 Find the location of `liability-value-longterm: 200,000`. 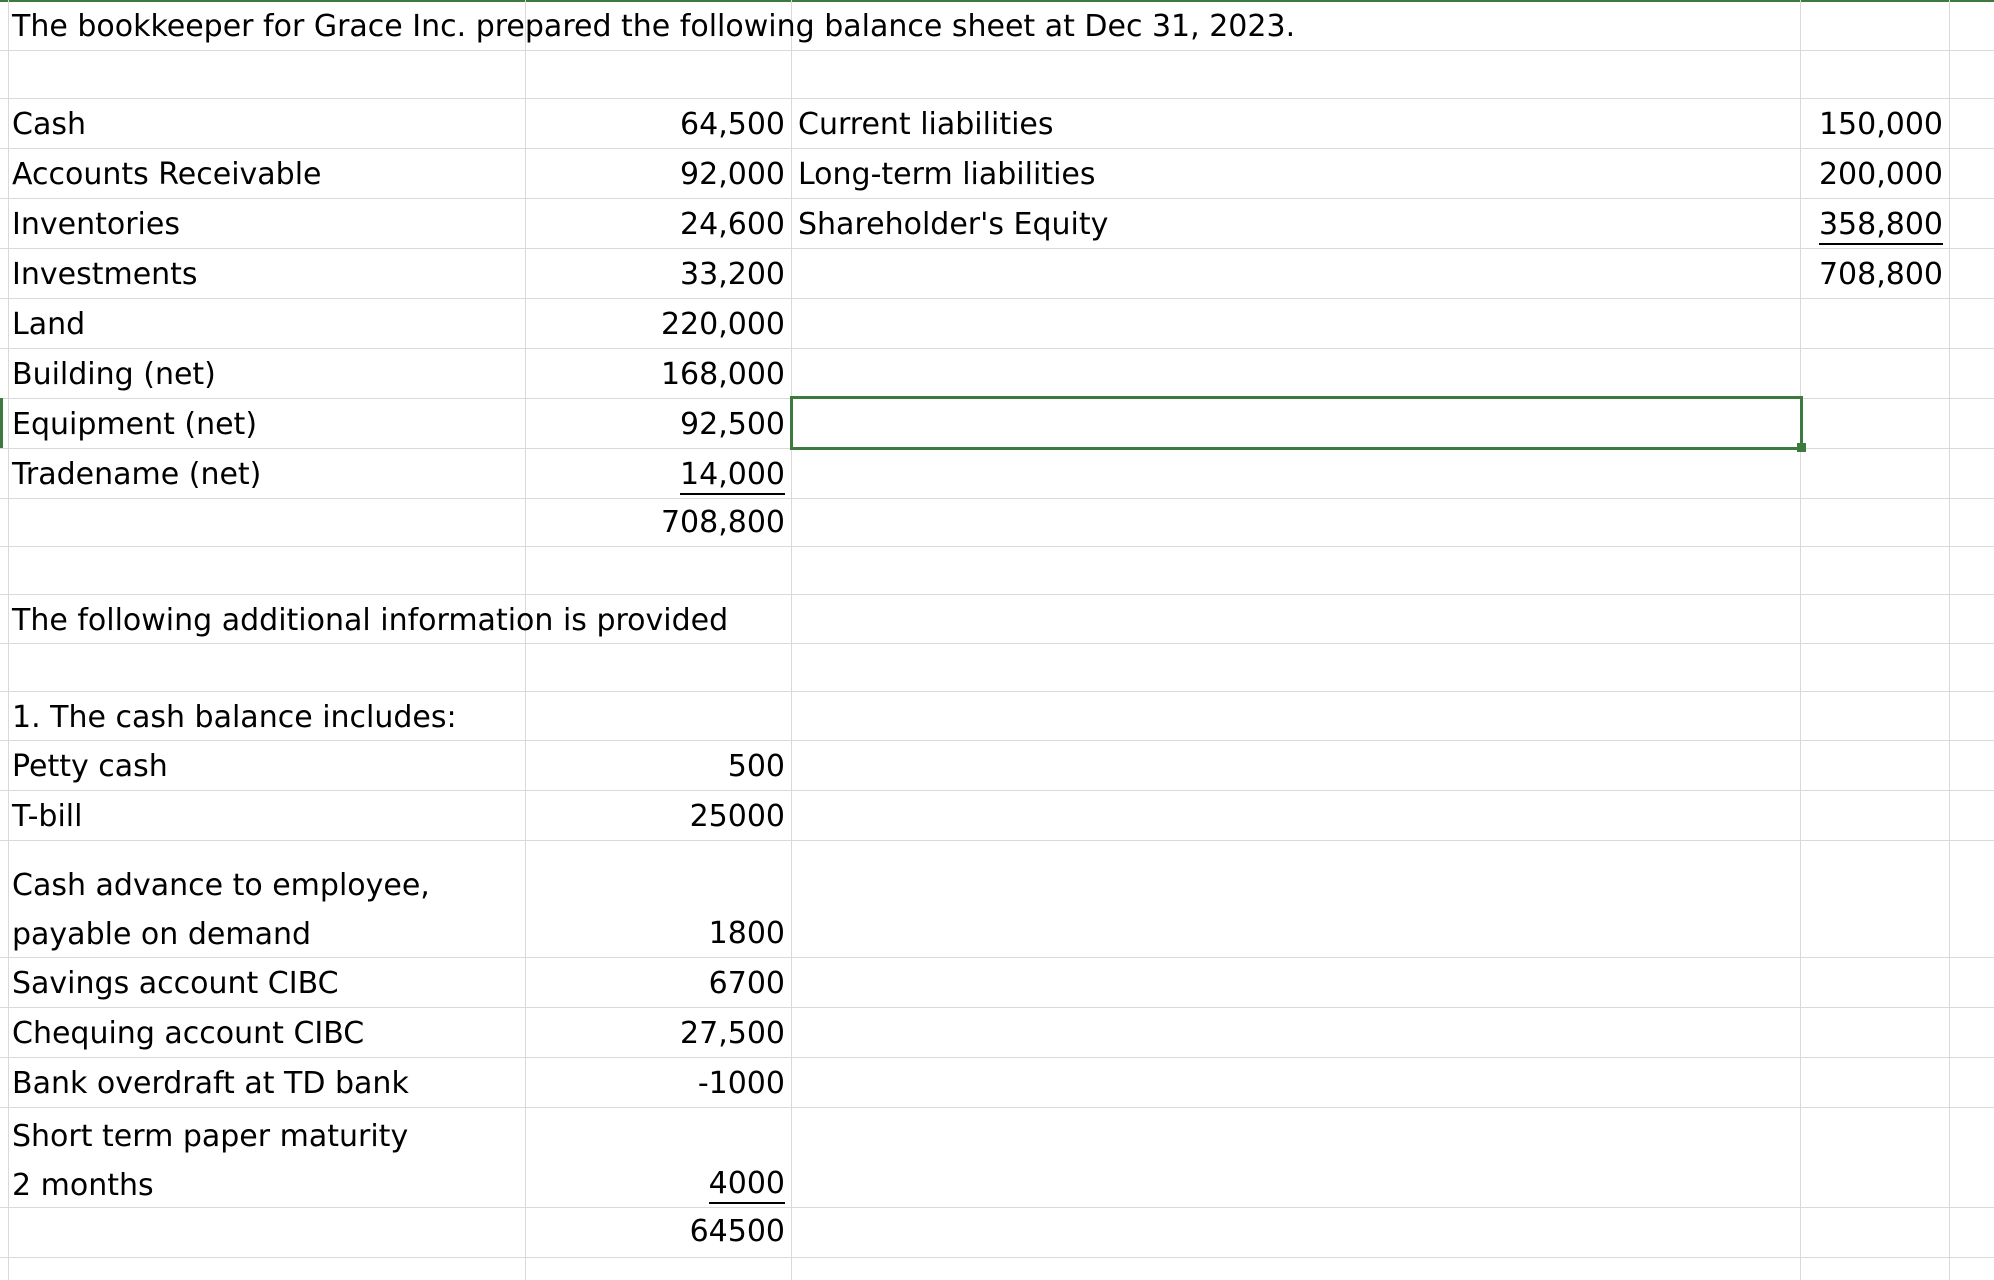

liability-value-longterm: 200,000 is located at coordinates (1880, 174).